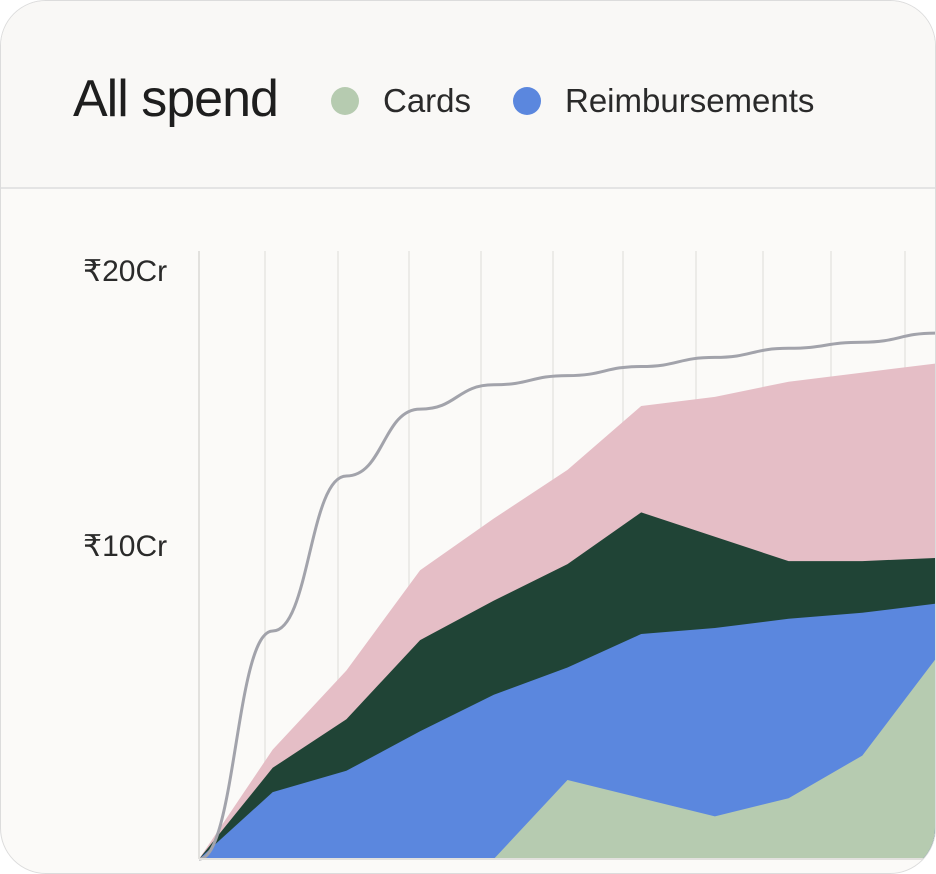 The image size is (936, 874). What do you see at coordinates (125, 271) in the screenshot?
I see `y-tick-label-20cr: ₹20Cr` at bounding box center [125, 271].